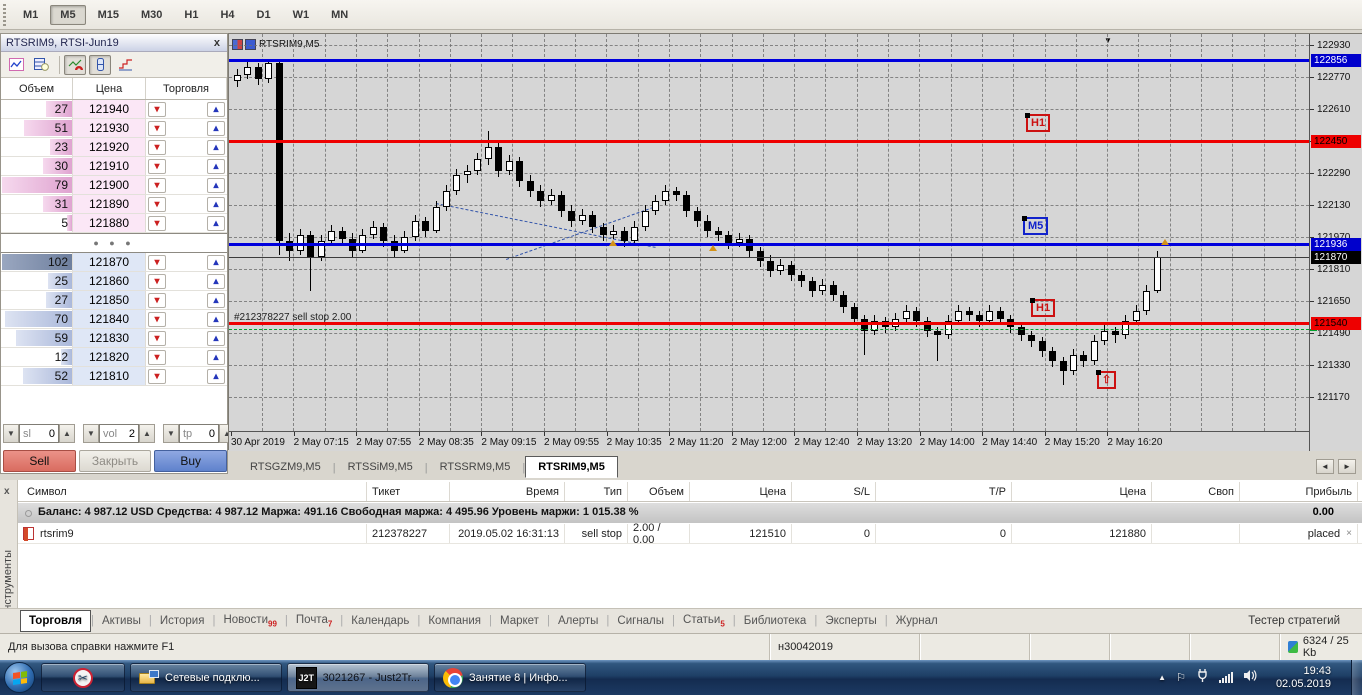 The height and width of the screenshot is (695, 1362). What do you see at coordinates (1035, 225) in the screenshot?
I see `chart-annotation-m5: M5` at bounding box center [1035, 225].